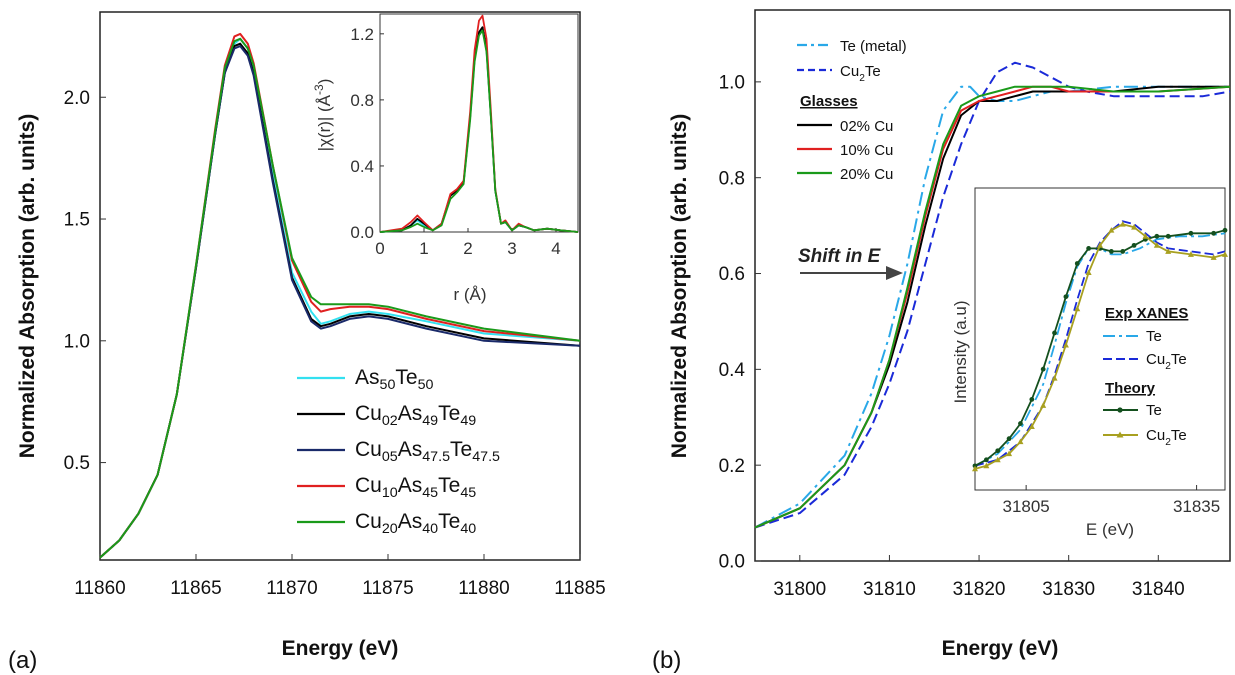 This screenshot has width=1235, height=675. I want to click on panel-a-legend-label: Cu02As49Te49, so click(415, 415).